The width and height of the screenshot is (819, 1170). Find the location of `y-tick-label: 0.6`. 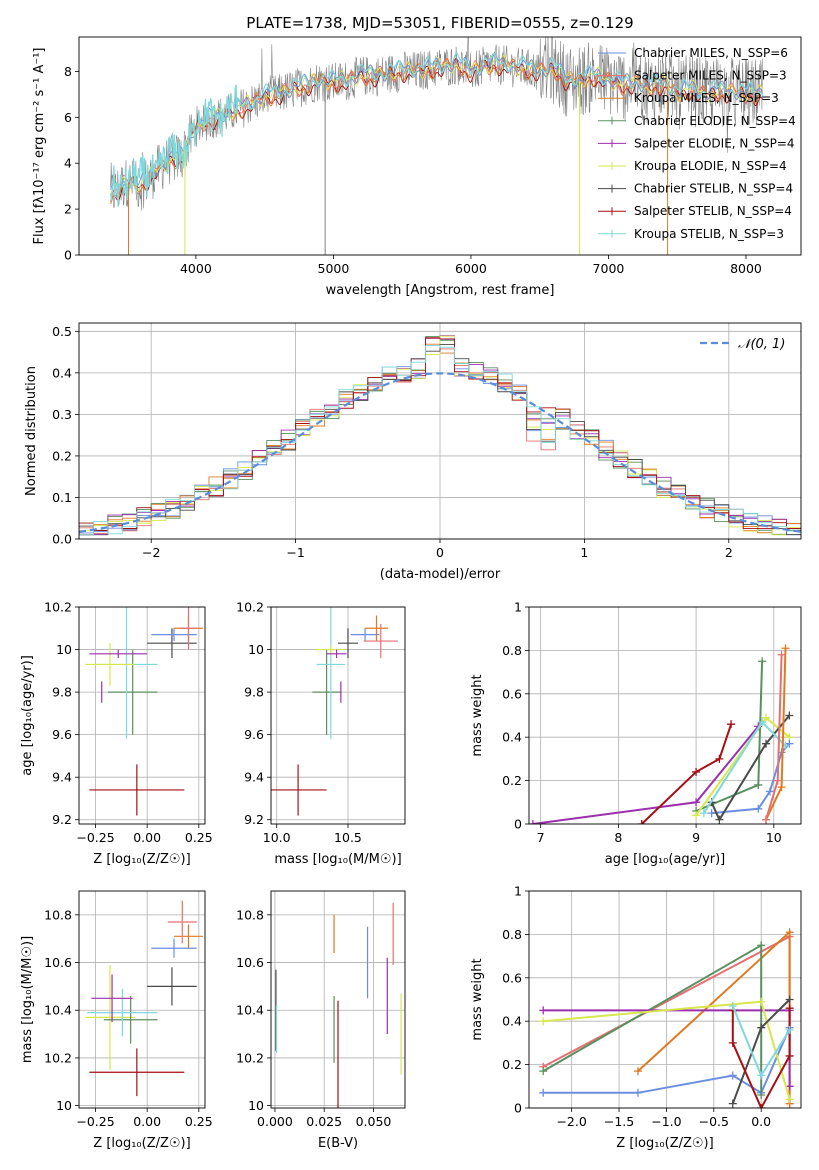

y-tick-label: 0.6 is located at coordinates (512, 977).